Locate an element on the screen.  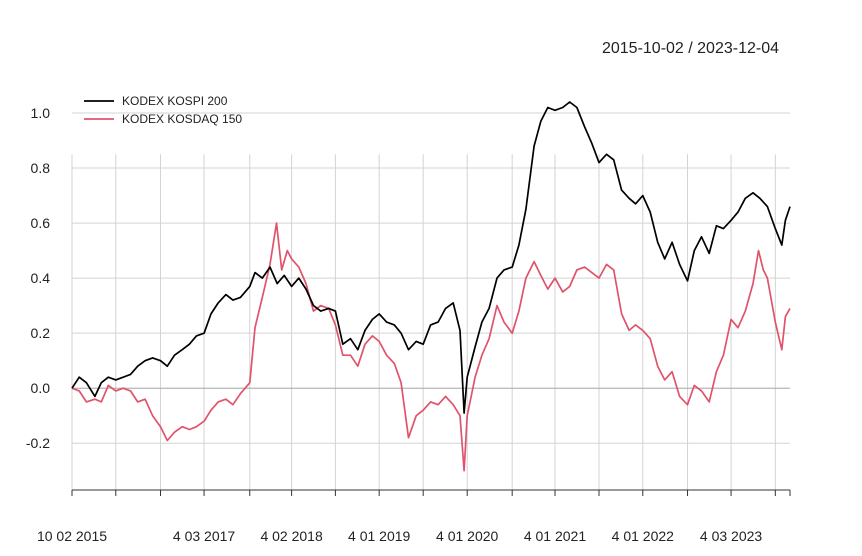
y-tick-label: 0.4 is located at coordinates (41, 278).